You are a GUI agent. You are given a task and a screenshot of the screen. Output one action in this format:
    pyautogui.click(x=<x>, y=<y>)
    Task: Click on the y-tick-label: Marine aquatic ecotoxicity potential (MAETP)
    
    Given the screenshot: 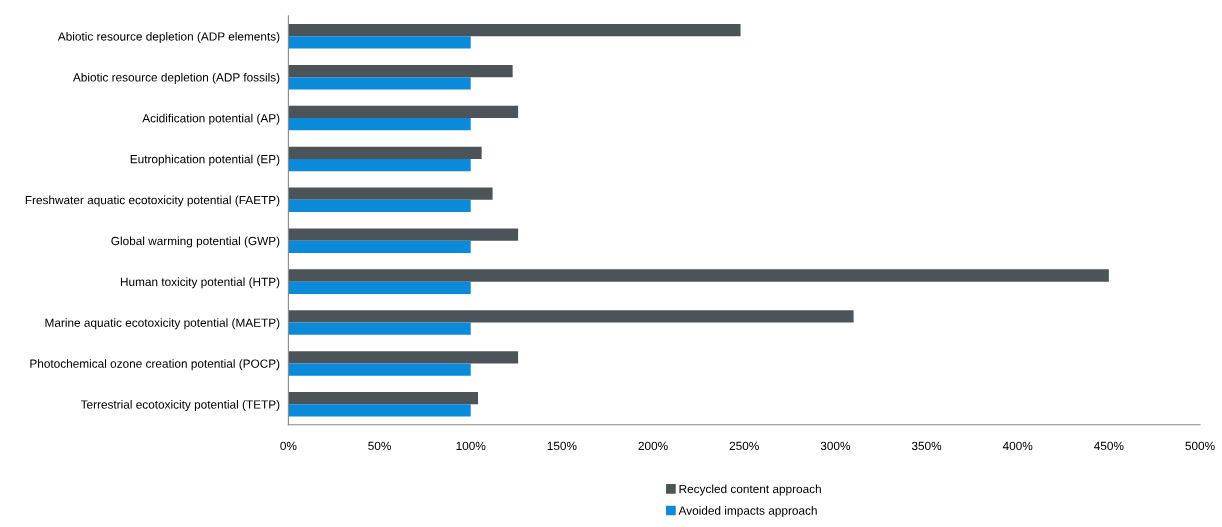 What is the action you would take?
    pyautogui.click(x=162, y=324)
    